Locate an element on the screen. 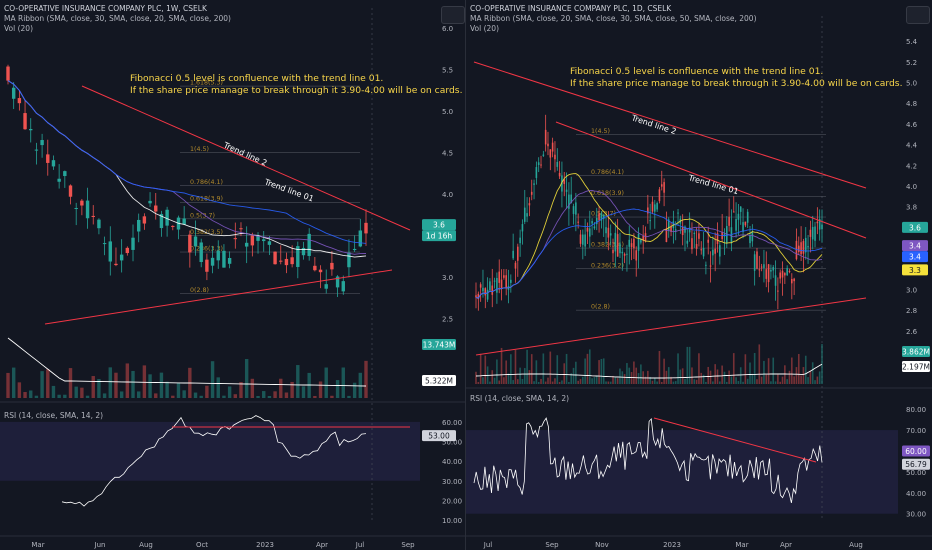  daily-ma-badge-2-bg is located at coordinates (915, 257).